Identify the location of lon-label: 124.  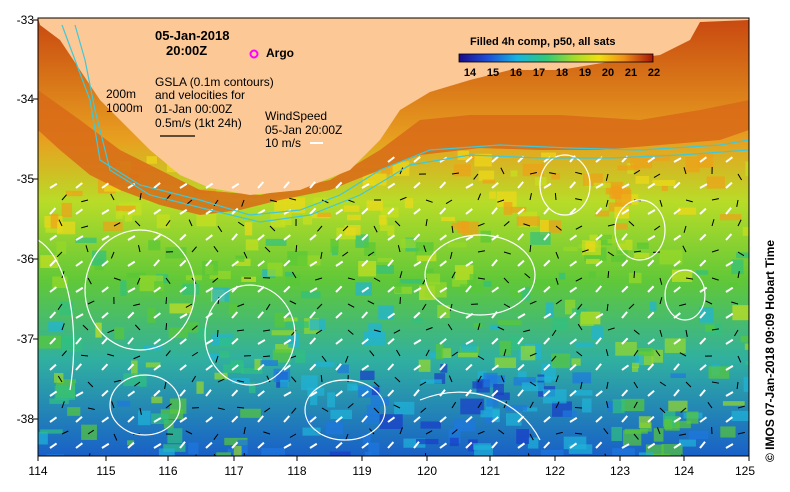
(684, 471).